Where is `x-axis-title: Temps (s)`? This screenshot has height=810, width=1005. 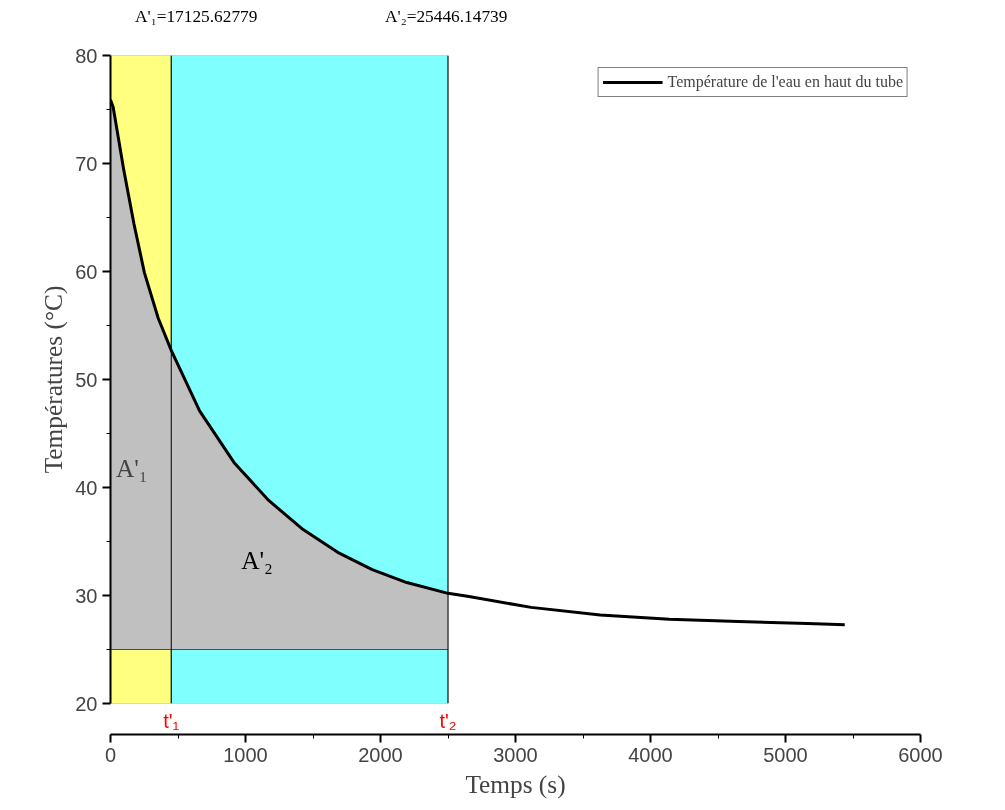
x-axis-title: Temps (s) is located at coordinates (515, 784).